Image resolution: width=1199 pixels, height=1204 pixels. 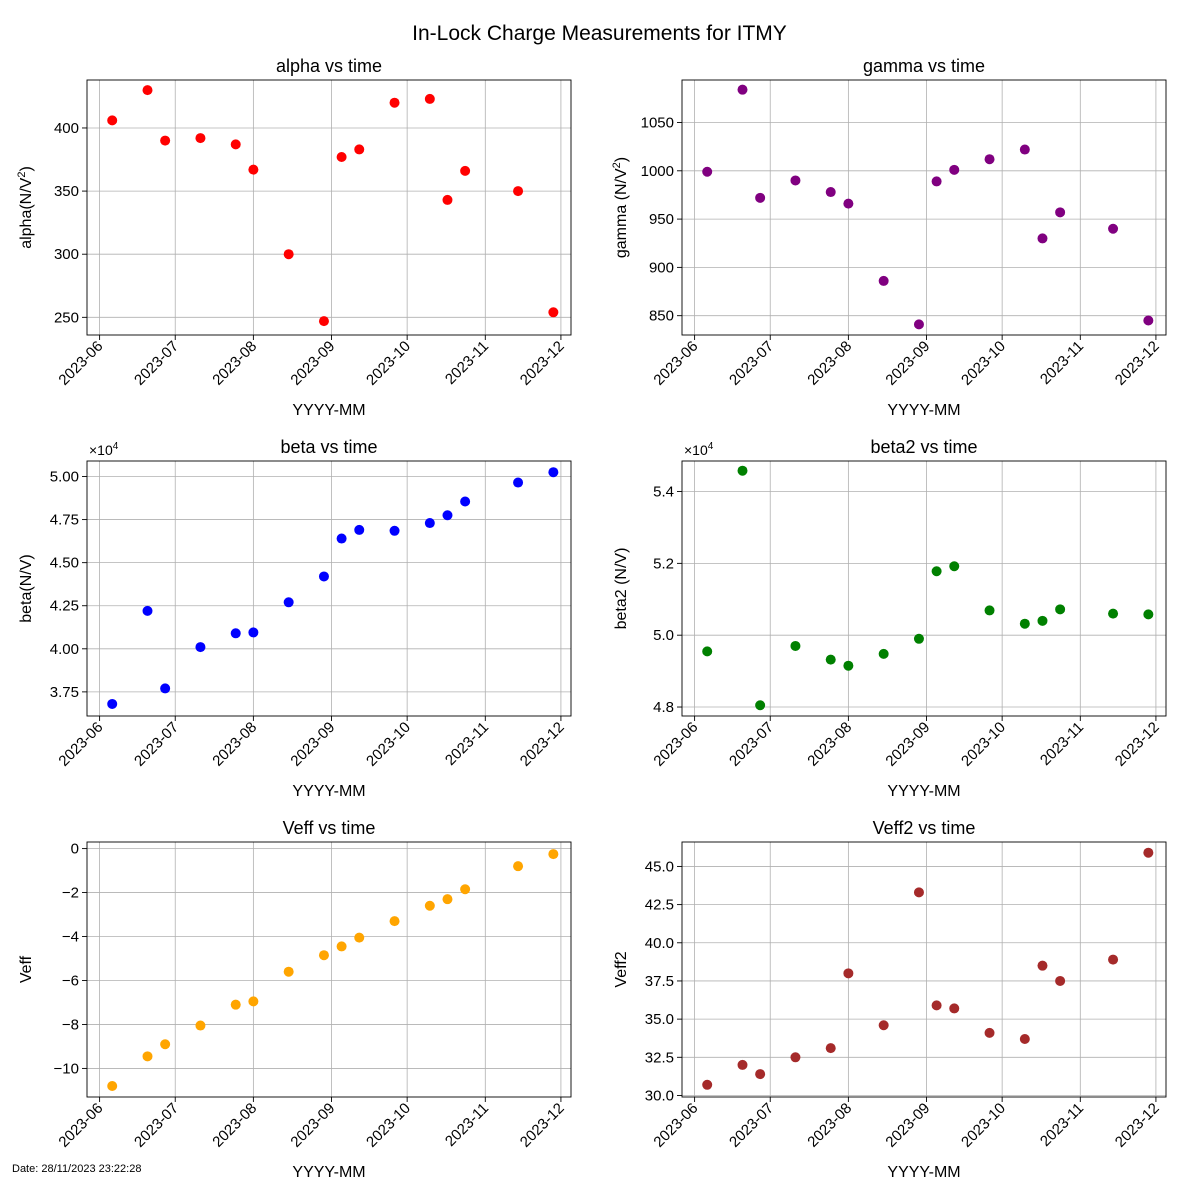 I want to click on subplot-title: Veff2 vs time, so click(x=924, y=828).